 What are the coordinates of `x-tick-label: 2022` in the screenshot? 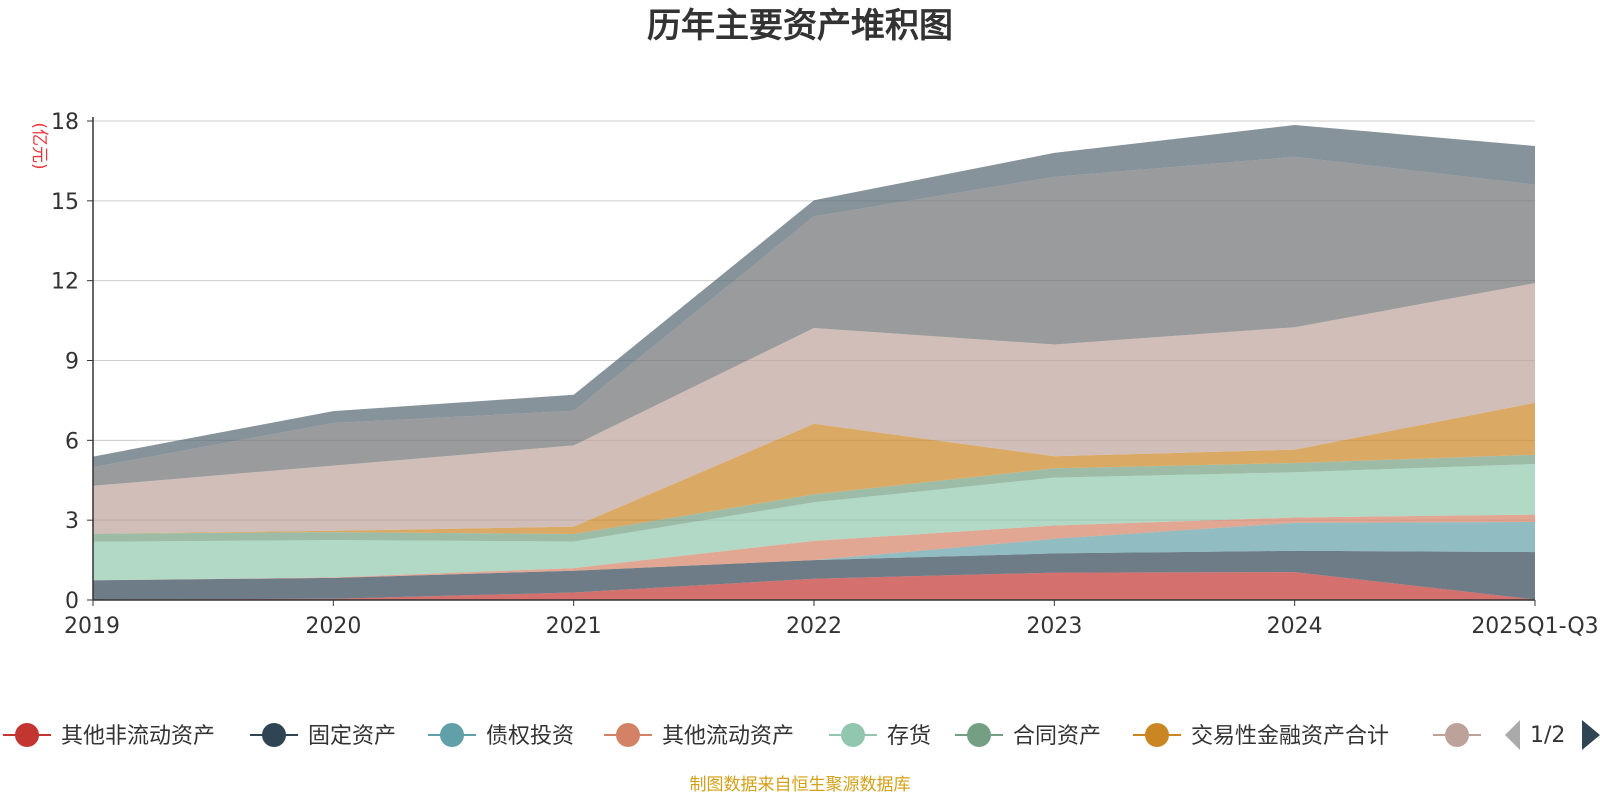 It's located at (814, 626).